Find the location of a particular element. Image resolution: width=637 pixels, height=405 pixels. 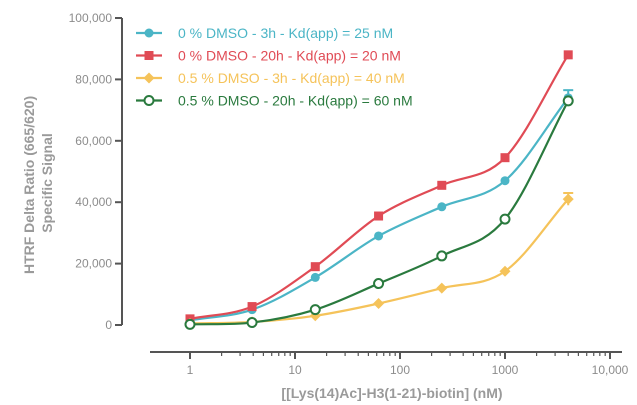

x-tick-label: 10,000 is located at coordinates (610, 370).